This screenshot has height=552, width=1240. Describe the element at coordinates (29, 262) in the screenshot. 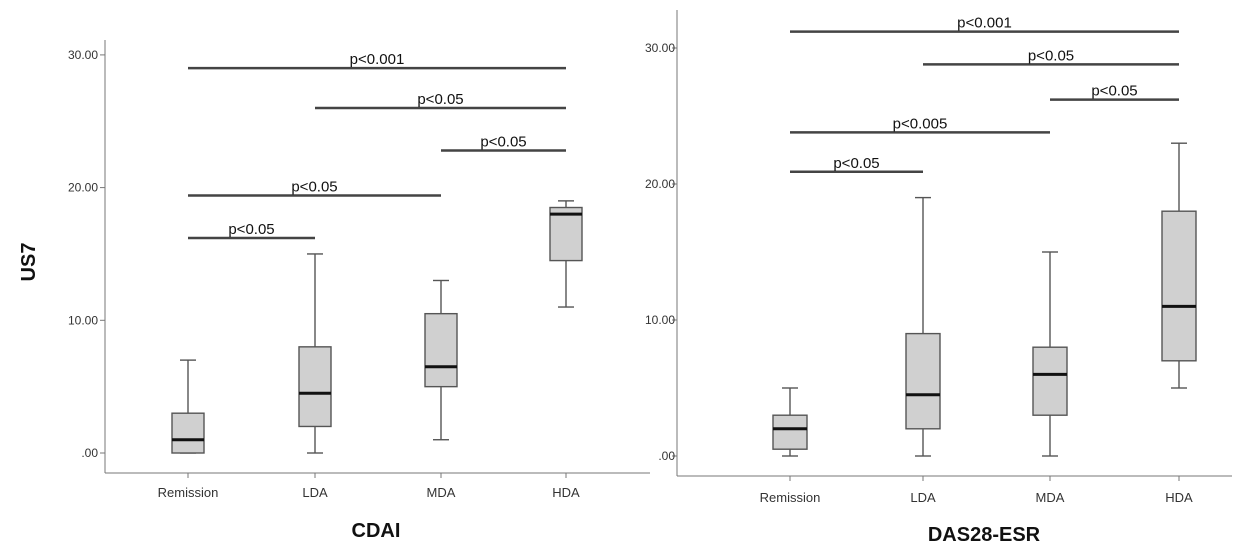

I see `y-axis-label: US7` at that location.